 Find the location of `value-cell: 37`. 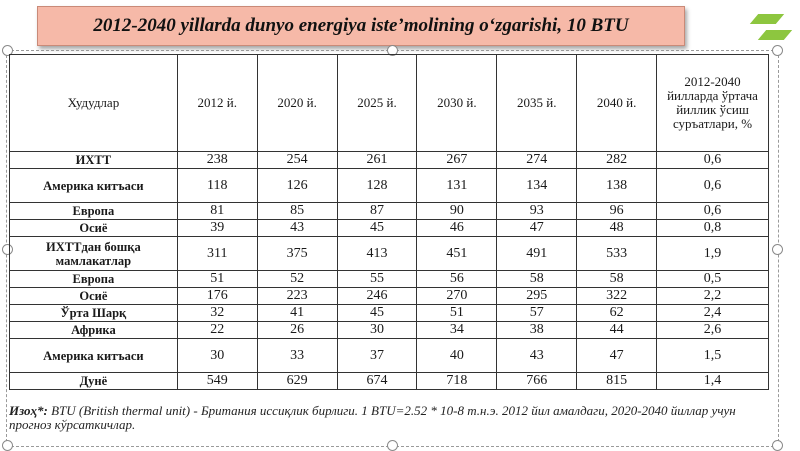

value-cell: 37 is located at coordinates (377, 355).